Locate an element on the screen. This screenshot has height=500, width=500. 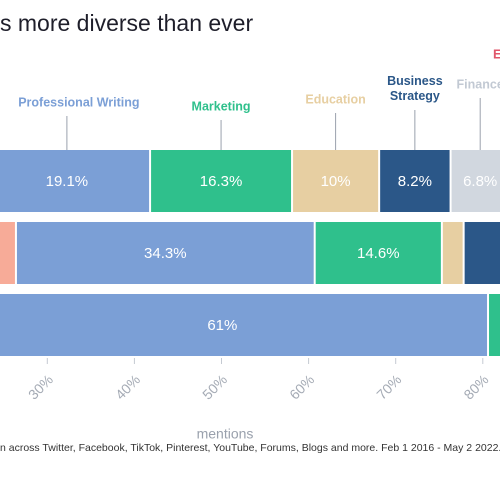
x-tick-label: 60% is located at coordinates (301, 386).